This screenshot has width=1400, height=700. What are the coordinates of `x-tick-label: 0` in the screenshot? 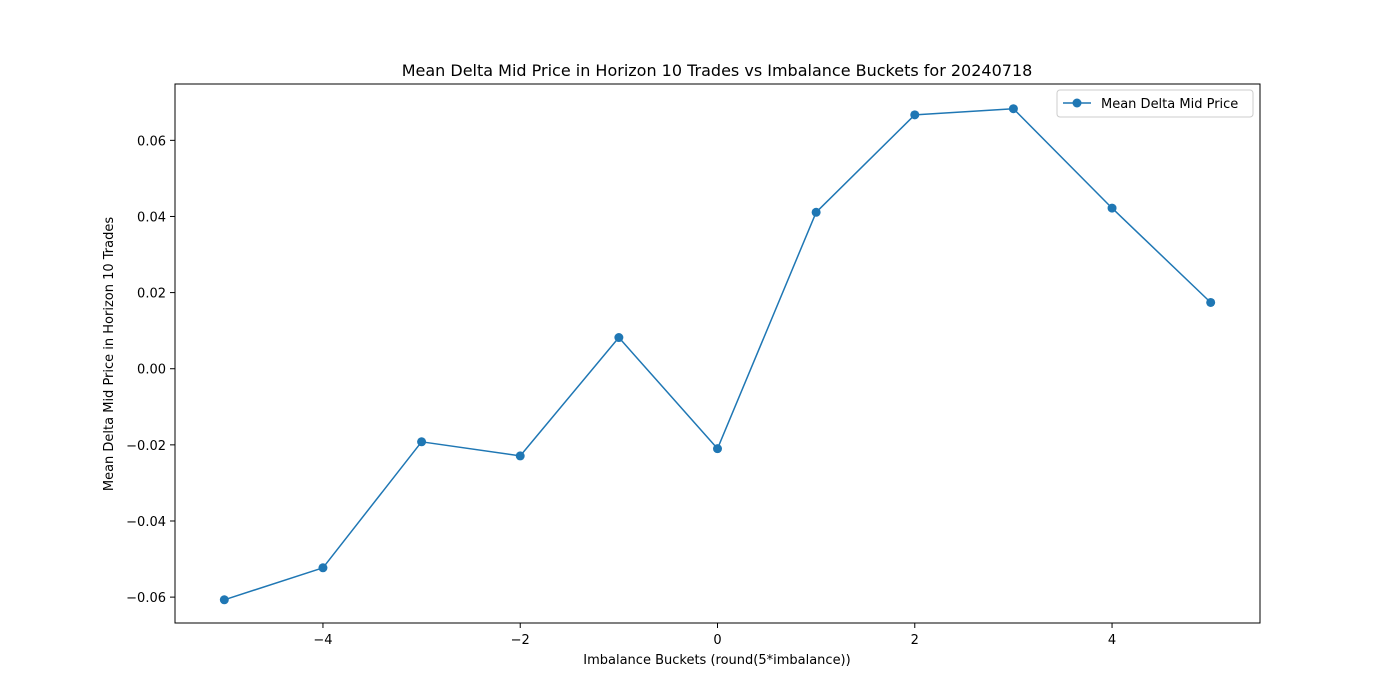 It's located at (717, 640).